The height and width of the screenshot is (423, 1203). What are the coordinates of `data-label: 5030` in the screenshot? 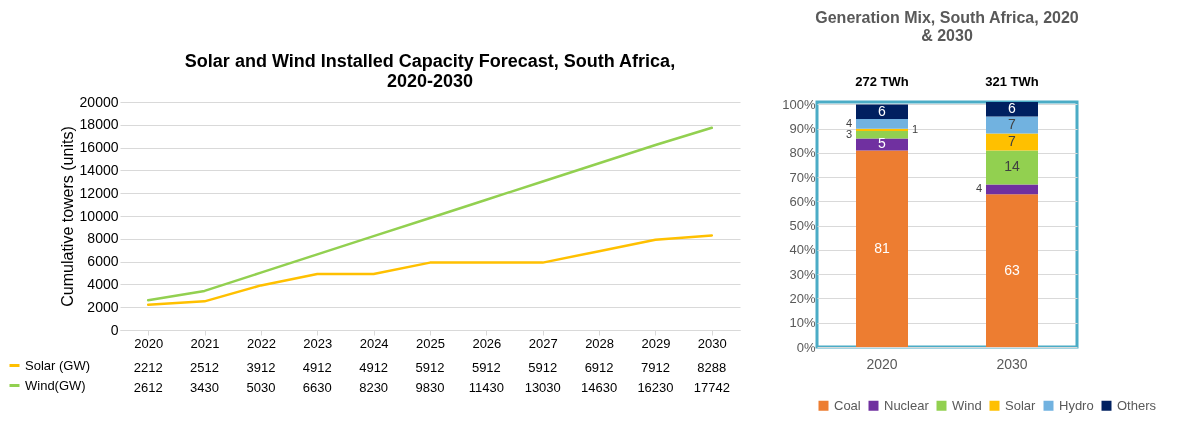 It's located at (261, 387).